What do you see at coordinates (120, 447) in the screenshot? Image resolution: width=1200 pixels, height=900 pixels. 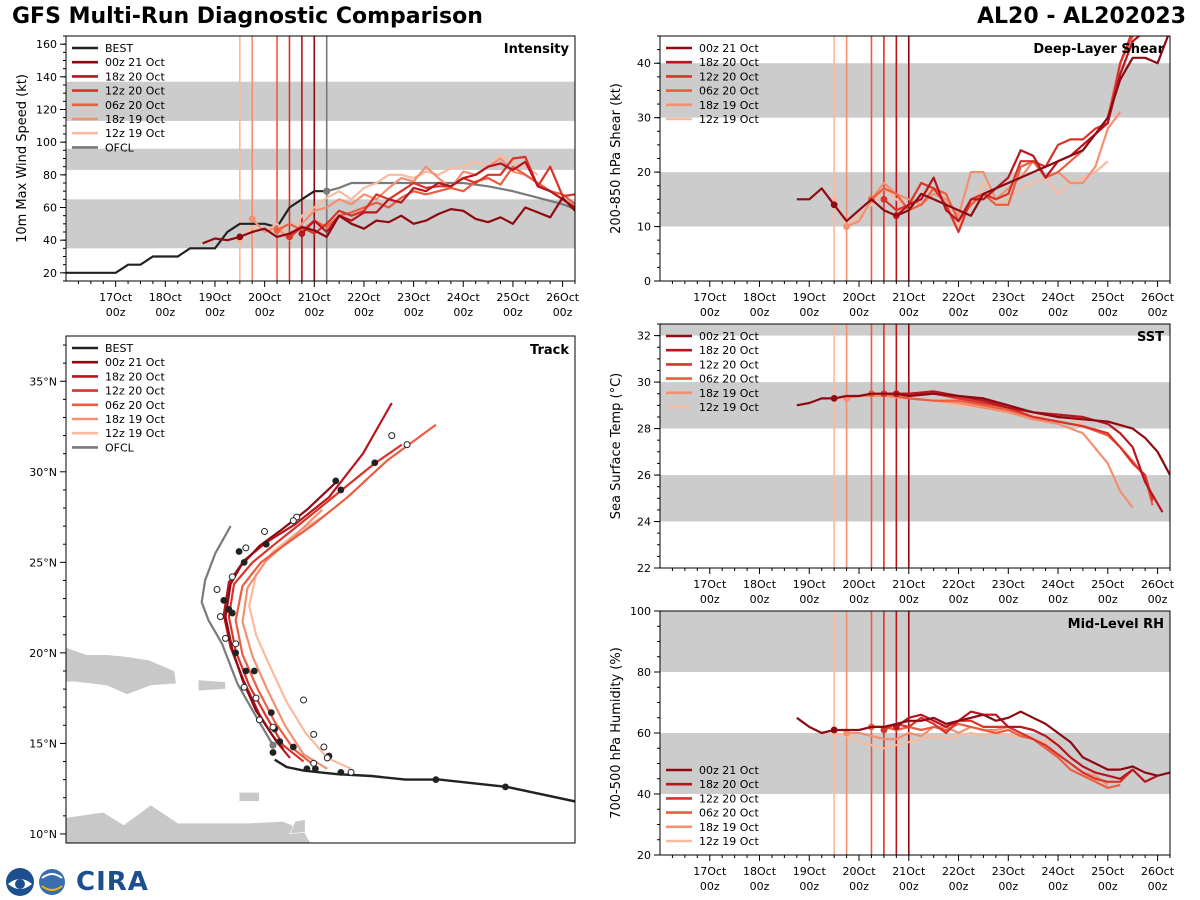 I see `track-legend-label: OFCL` at bounding box center [120, 447].